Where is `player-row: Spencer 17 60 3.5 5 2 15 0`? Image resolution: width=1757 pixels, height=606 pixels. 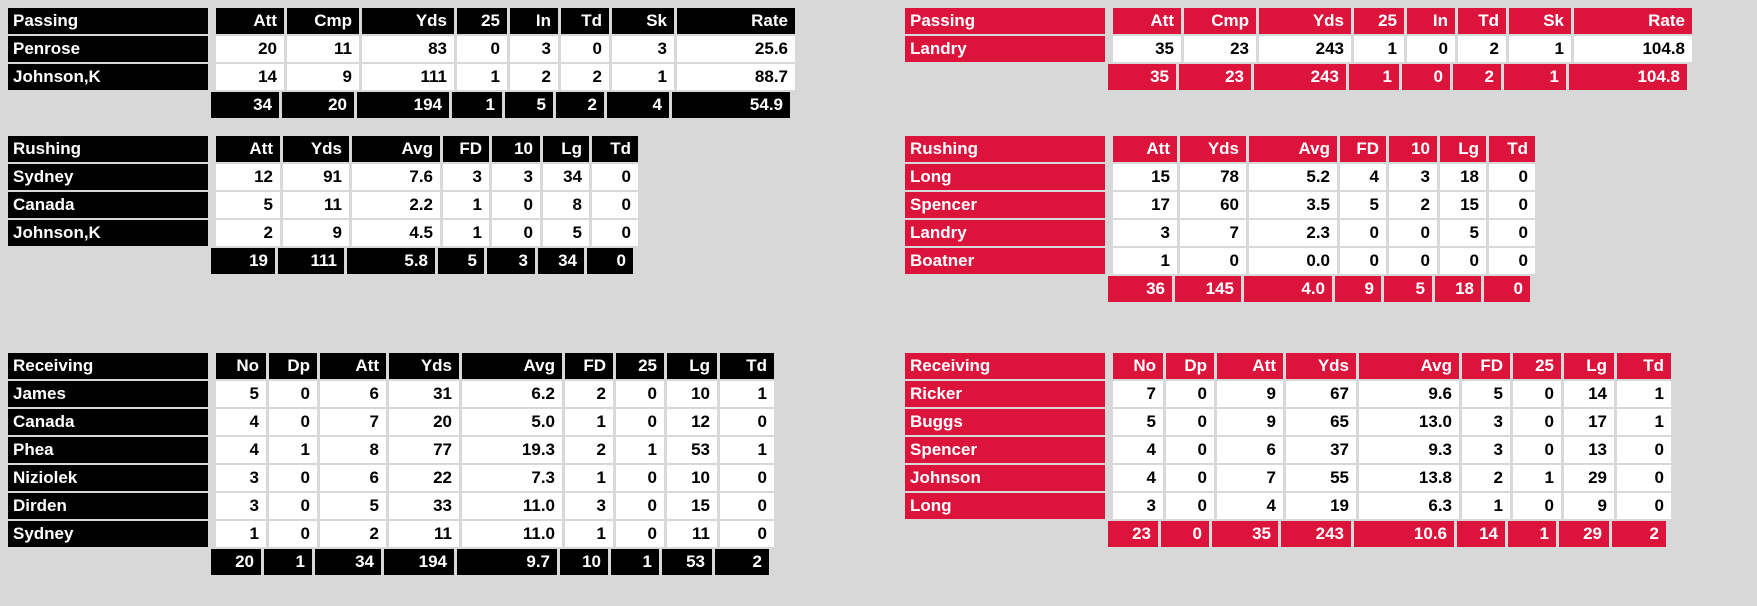 player-row: Spencer 17 60 3.5 5 2 15 0 is located at coordinates (1221, 205).